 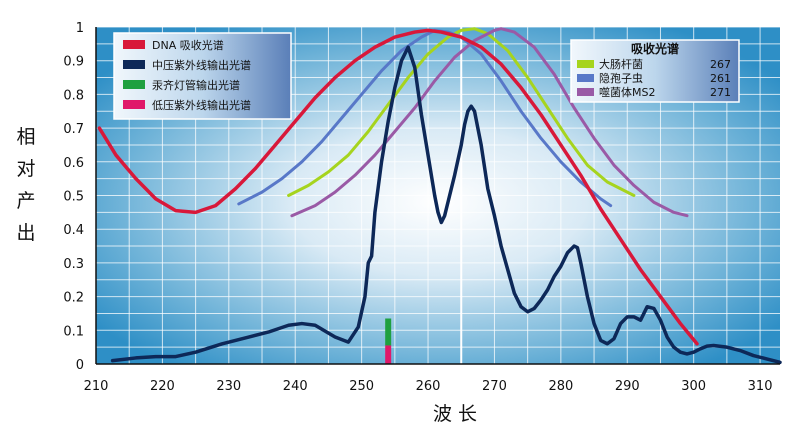 I want to click on x-tick-label: 310, so click(x=760, y=386).